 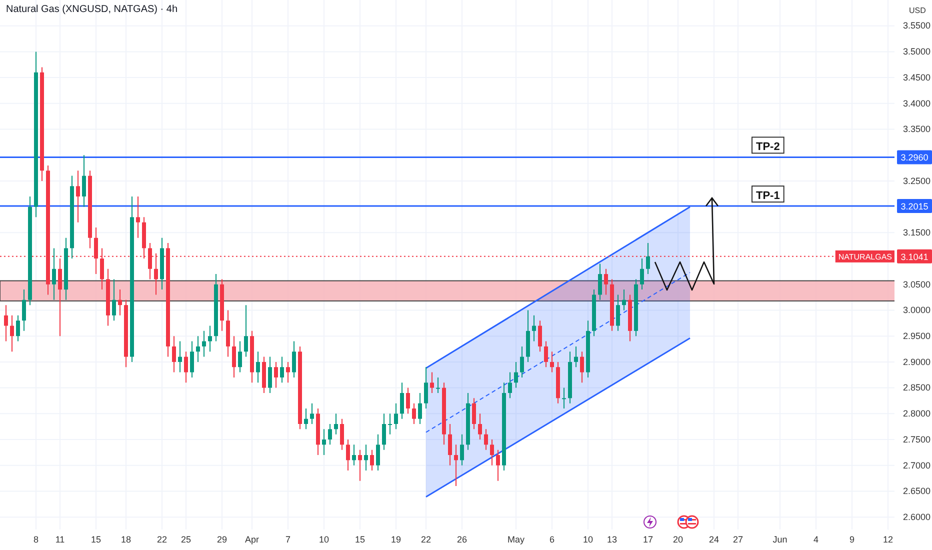 I want to click on x-tick-label: 6, so click(x=552, y=539).